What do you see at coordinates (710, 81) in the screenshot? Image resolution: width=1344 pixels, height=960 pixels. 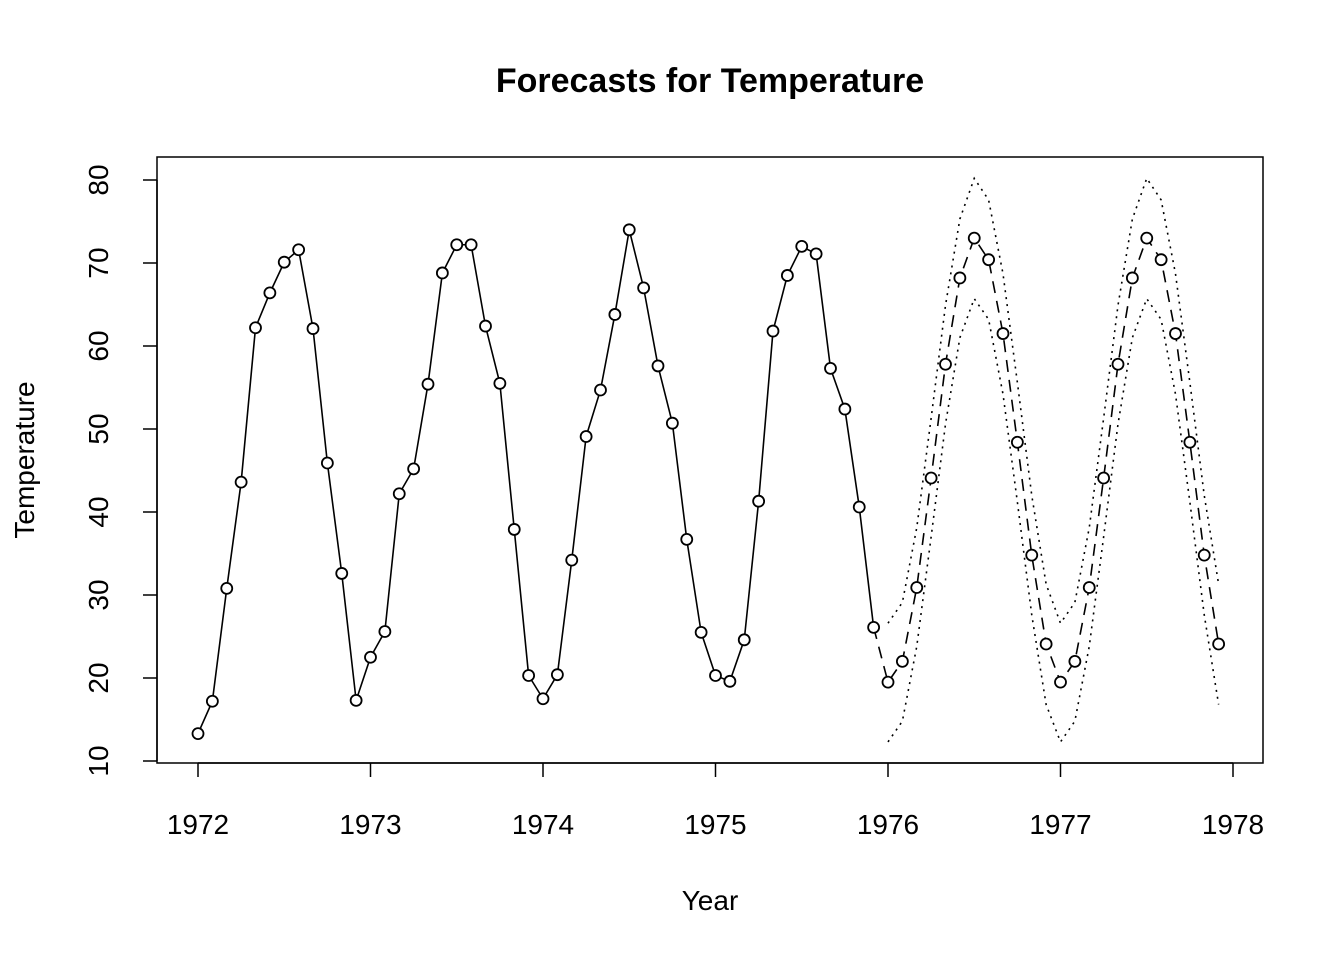 I see `chart-title: Forecasts for Temperature` at bounding box center [710, 81].